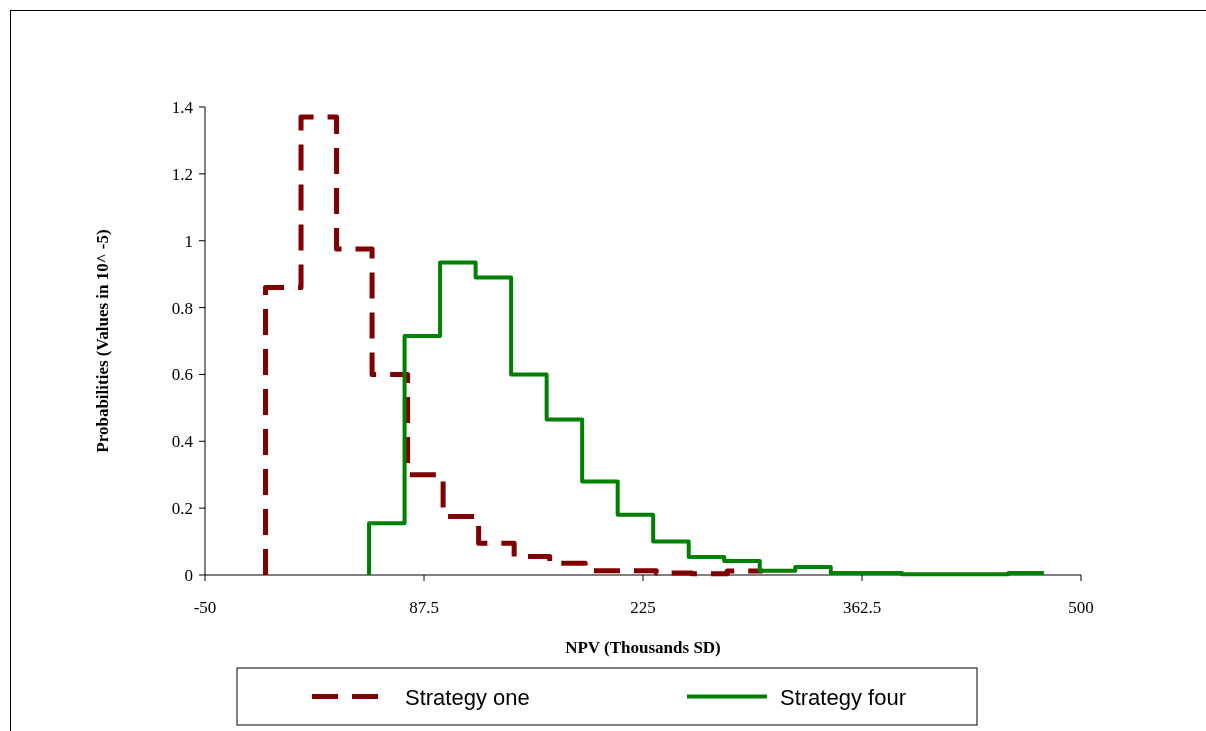 This screenshot has height=731, width=1206. I want to click on x-tick-label: 225, so click(643, 607).